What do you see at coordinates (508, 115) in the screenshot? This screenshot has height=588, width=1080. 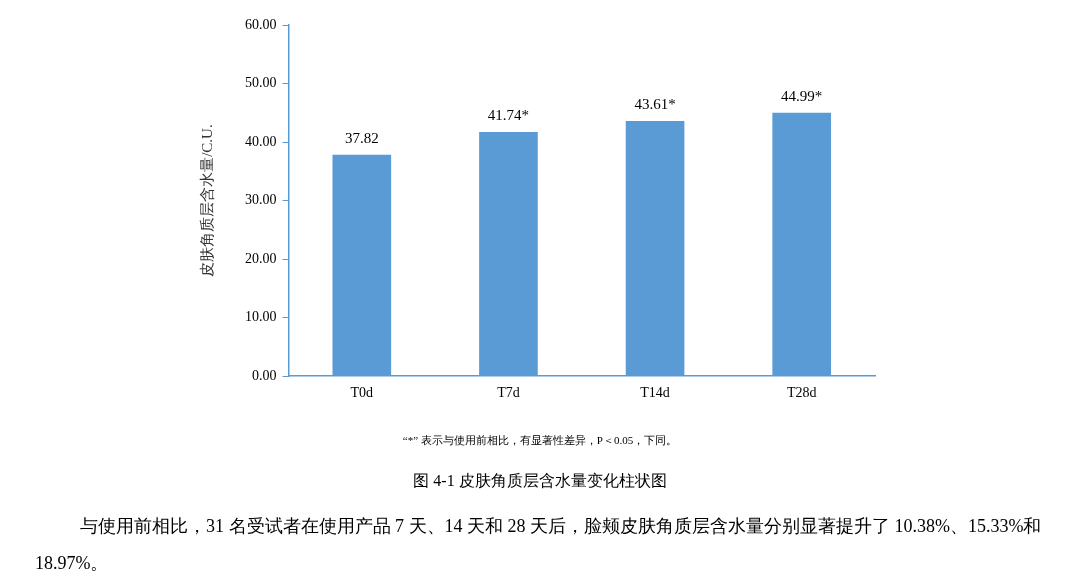 I see `data-label: 41.74*` at bounding box center [508, 115].